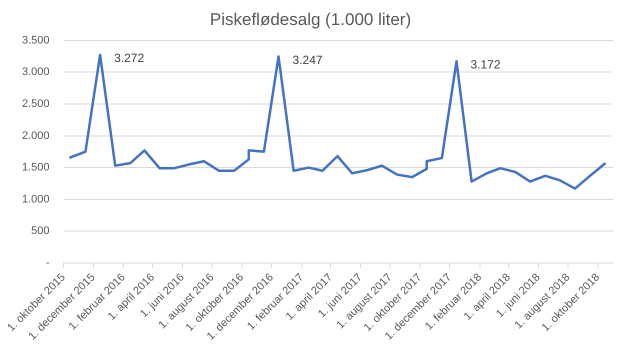  I want to click on y-tick-label: 2.500, so click(36, 104).